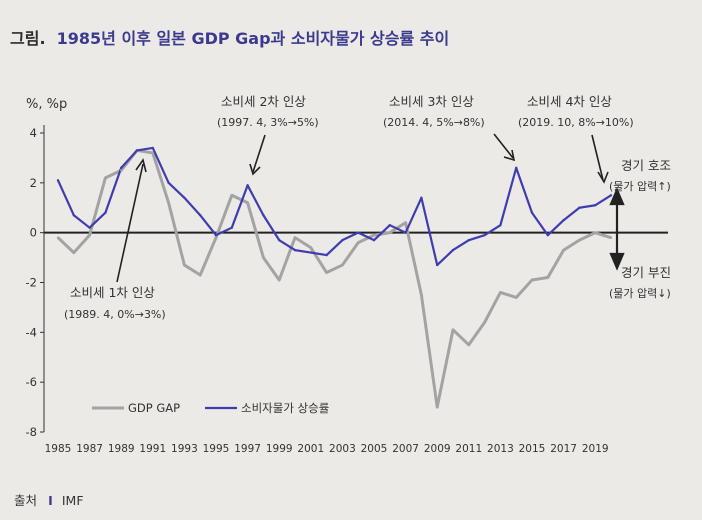 Image resolution: width=702 pixels, height=520 pixels. Describe the element at coordinates (576, 122) in the screenshot. I see `annotation-tax-hike-4-sub: (2019. 10, 8%→10%)` at that location.